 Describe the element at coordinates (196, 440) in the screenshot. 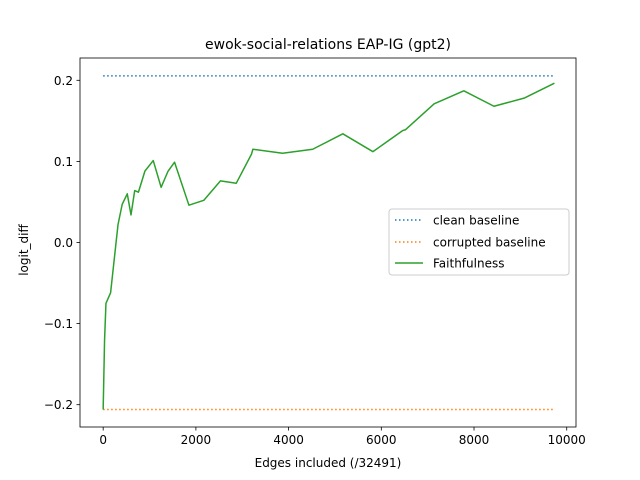

I see `x-tick-label: 2000` at that location.